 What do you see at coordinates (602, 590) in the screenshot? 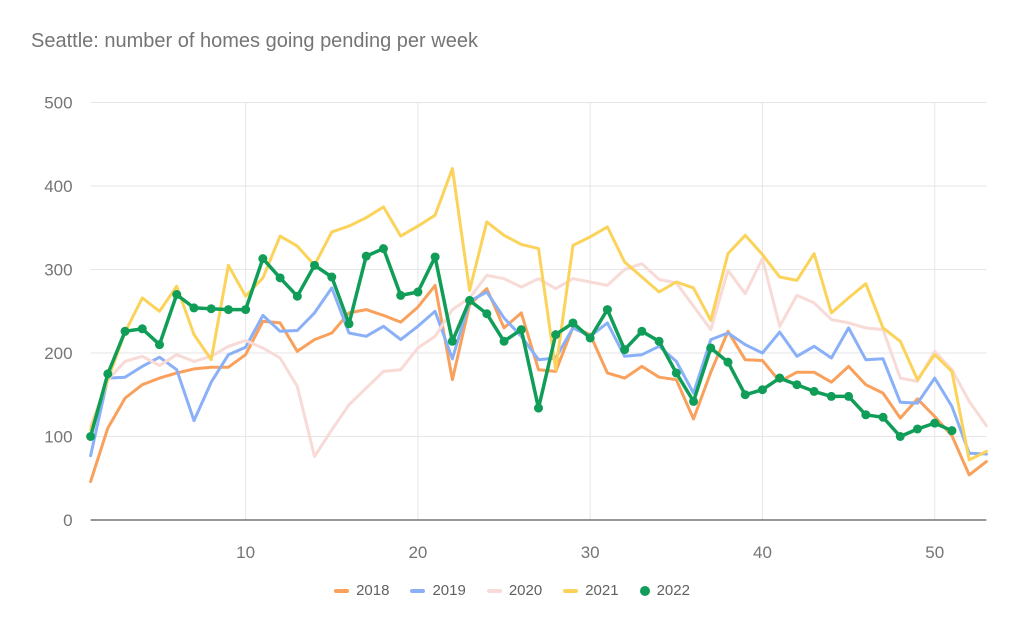
I see `legend-label: 2021` at bounding box center [602, 590].